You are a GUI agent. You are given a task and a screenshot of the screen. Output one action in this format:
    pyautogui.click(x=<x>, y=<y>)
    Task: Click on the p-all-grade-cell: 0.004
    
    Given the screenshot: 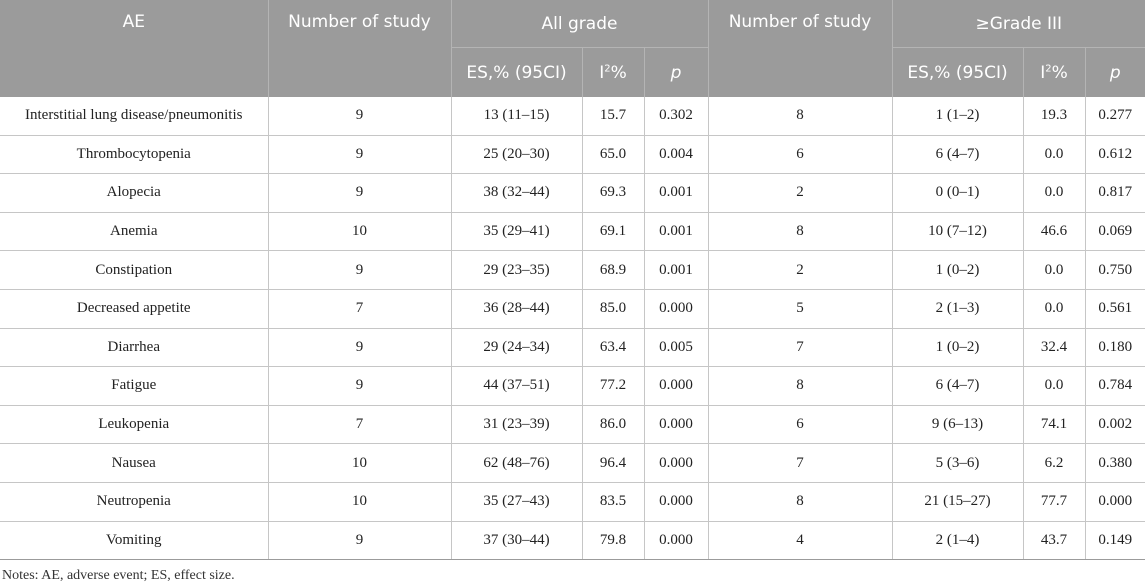 What is the action you would take?
    pyautogui.click(x=676, y=155)
    